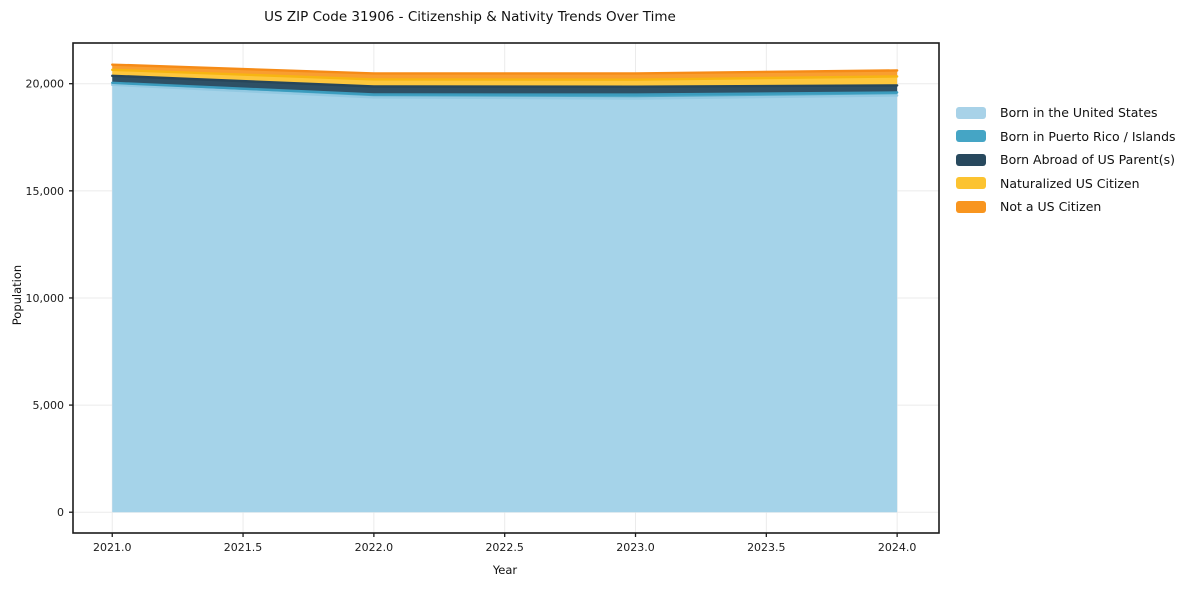  What do you see at coordinates (505, 69) in the screenshot?
I see `edge-not-citizen` at bounding box center [505, 69].